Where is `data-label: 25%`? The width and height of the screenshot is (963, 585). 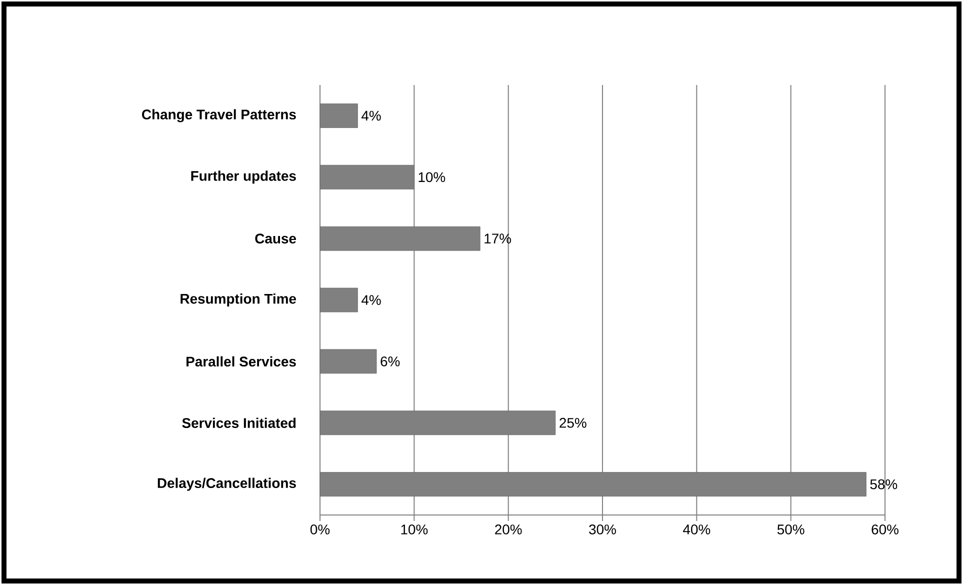 data-label: 25% is located at coordinates (573, 423).